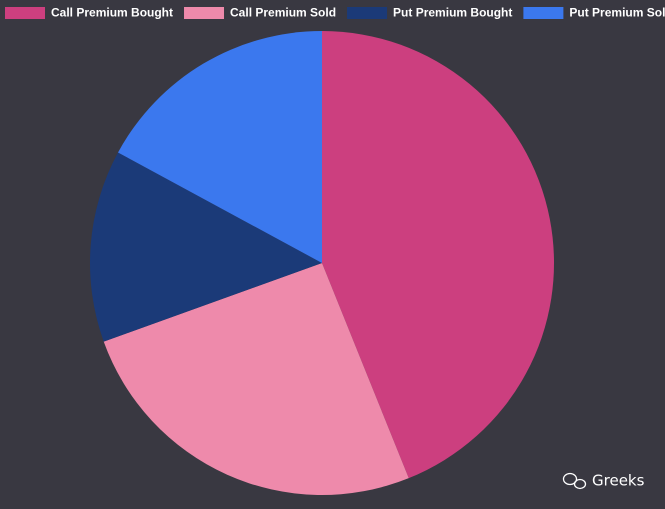 The image size is (665, 509). Describe the element at coordinates (574, 481) in the screenshot. I see `watermark-icon` at that location.